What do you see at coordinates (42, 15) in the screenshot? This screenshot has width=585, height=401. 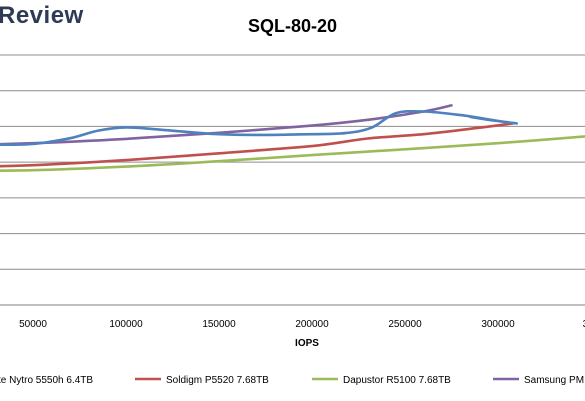 I see `brand-logo-text: Review` at bounding box center [42, 15].